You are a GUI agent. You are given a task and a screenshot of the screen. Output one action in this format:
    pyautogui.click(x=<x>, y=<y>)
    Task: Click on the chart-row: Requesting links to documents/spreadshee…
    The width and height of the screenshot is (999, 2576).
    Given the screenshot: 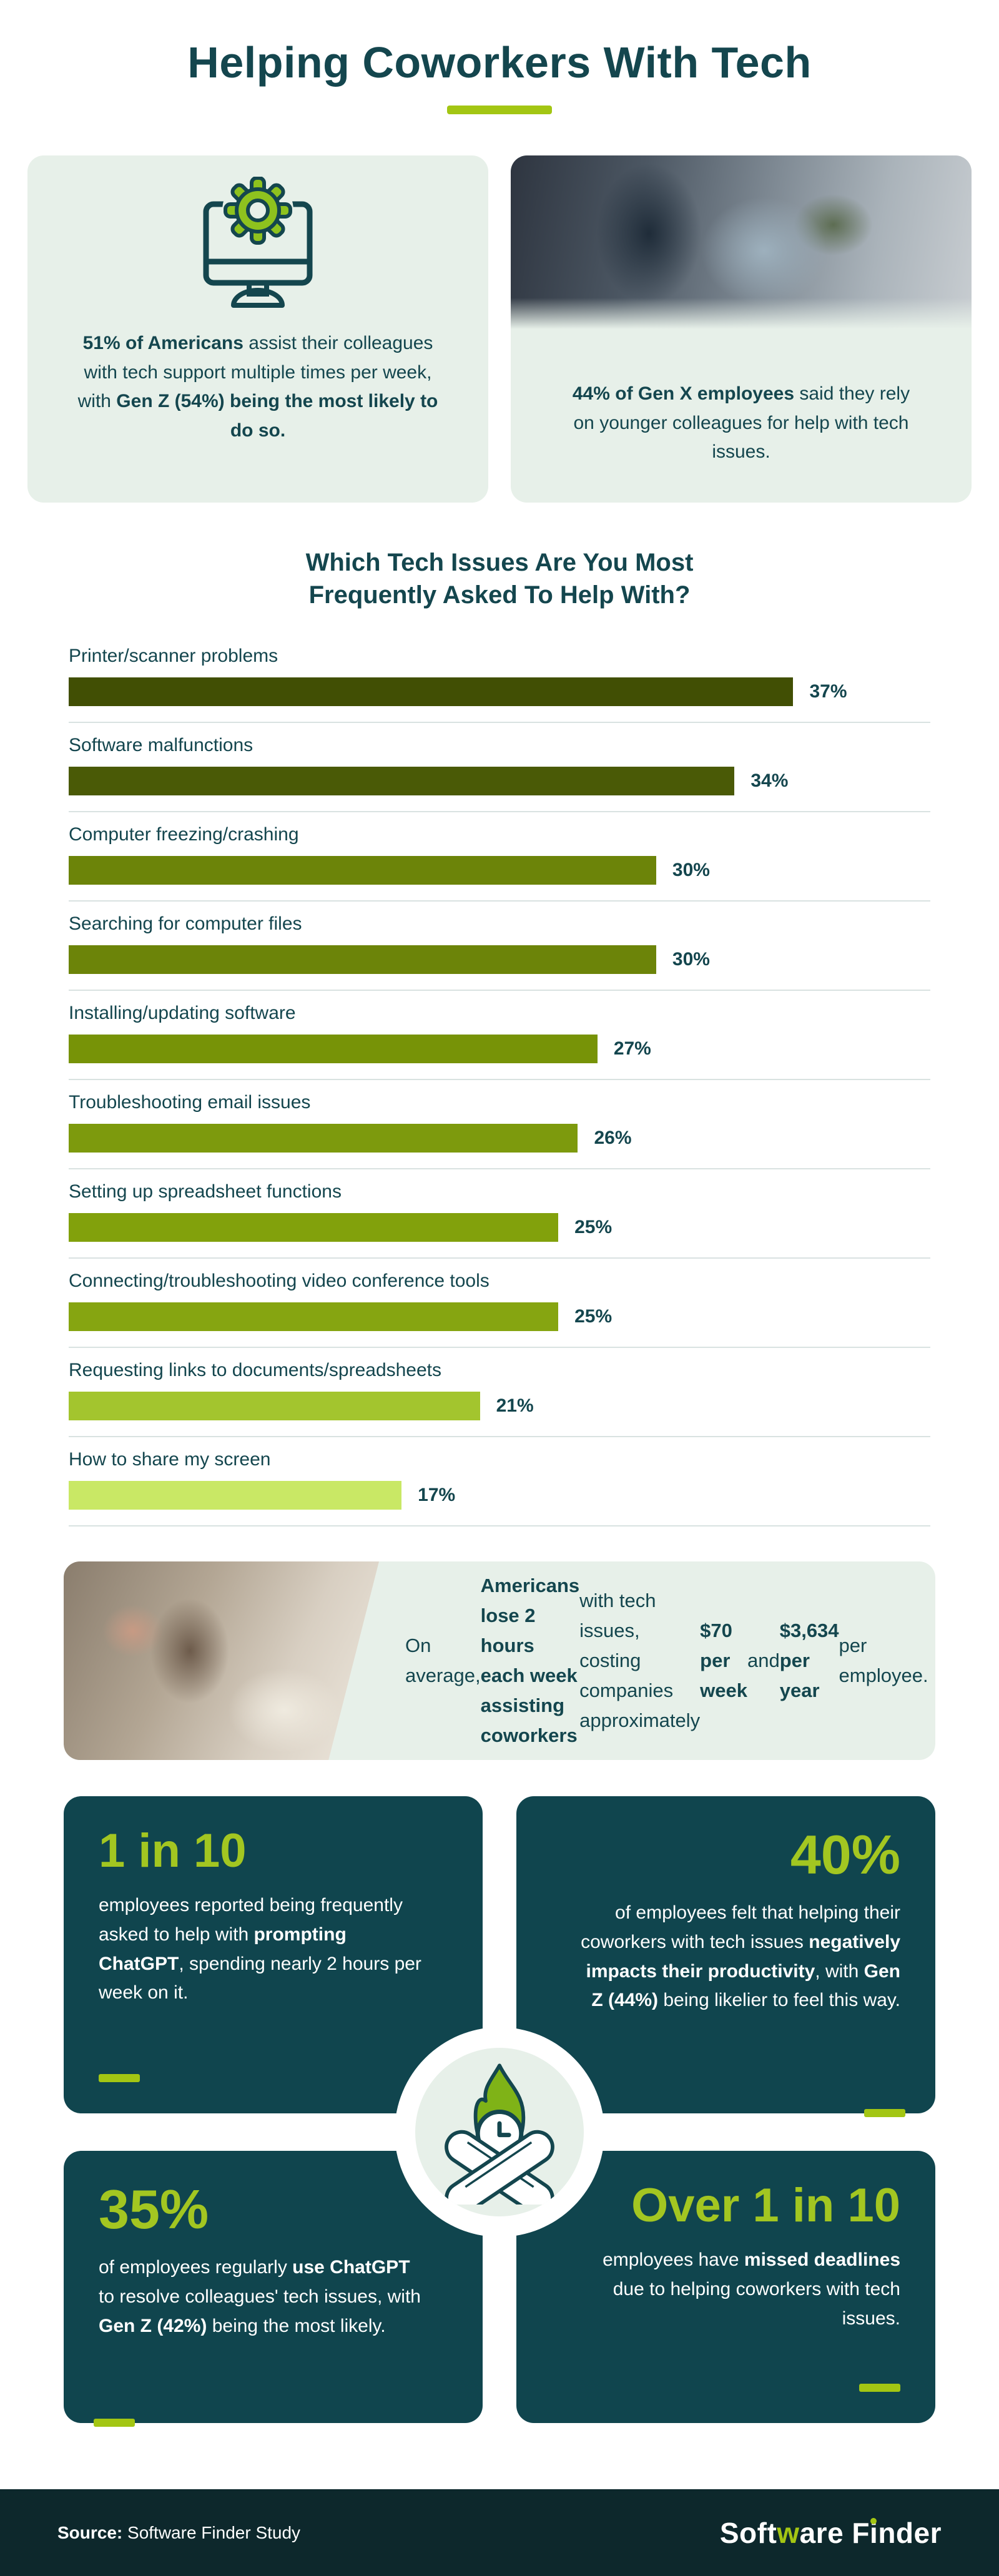 What is the action you would take?
    pyautogui.click(x=499, y=1392)
    